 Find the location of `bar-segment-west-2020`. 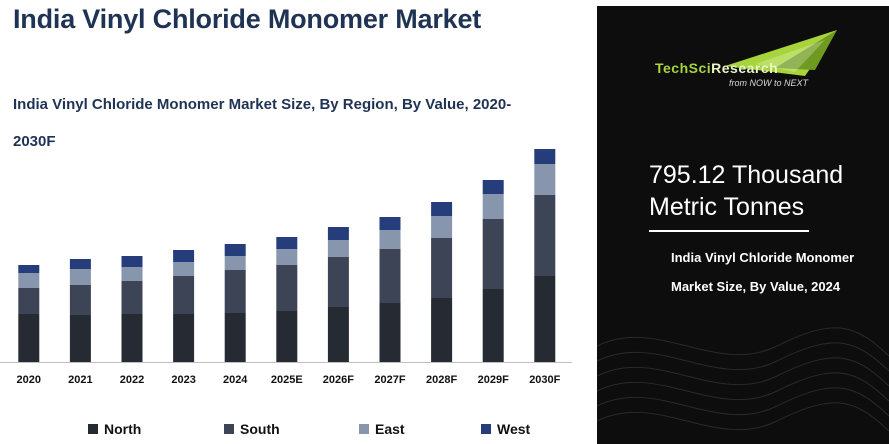

bar-segment-west-2020 is located at coordinates (29, 269).